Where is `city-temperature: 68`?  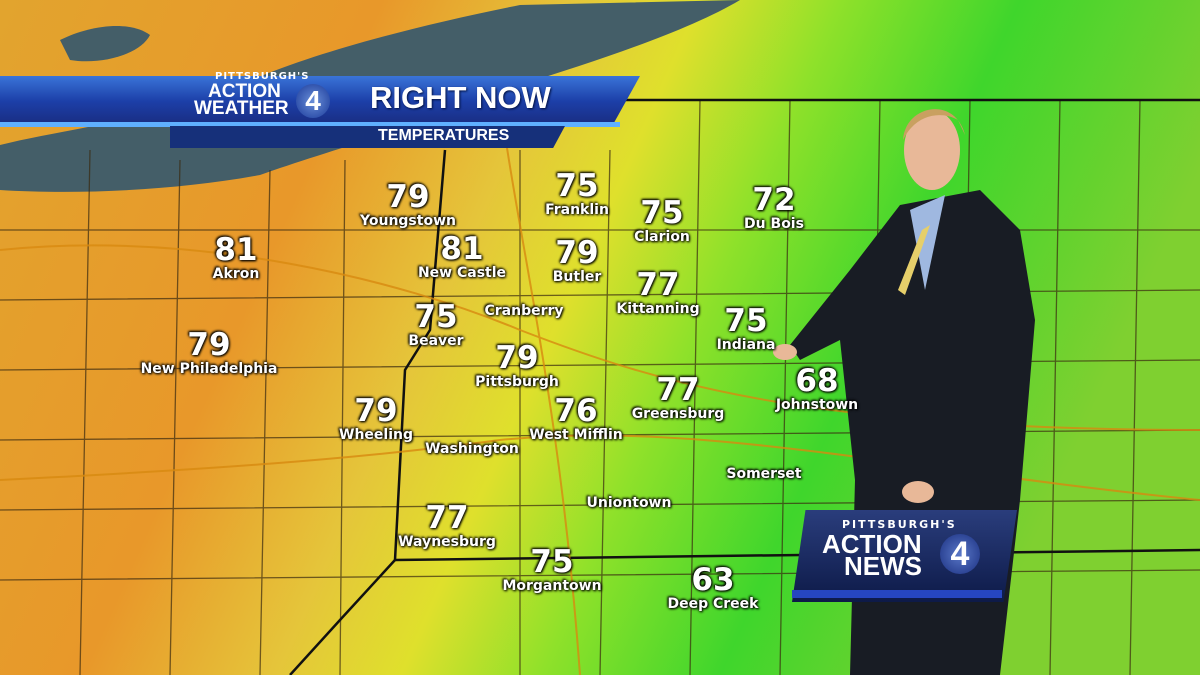
city-temperature: 68 is located at coordinates (817, 381).